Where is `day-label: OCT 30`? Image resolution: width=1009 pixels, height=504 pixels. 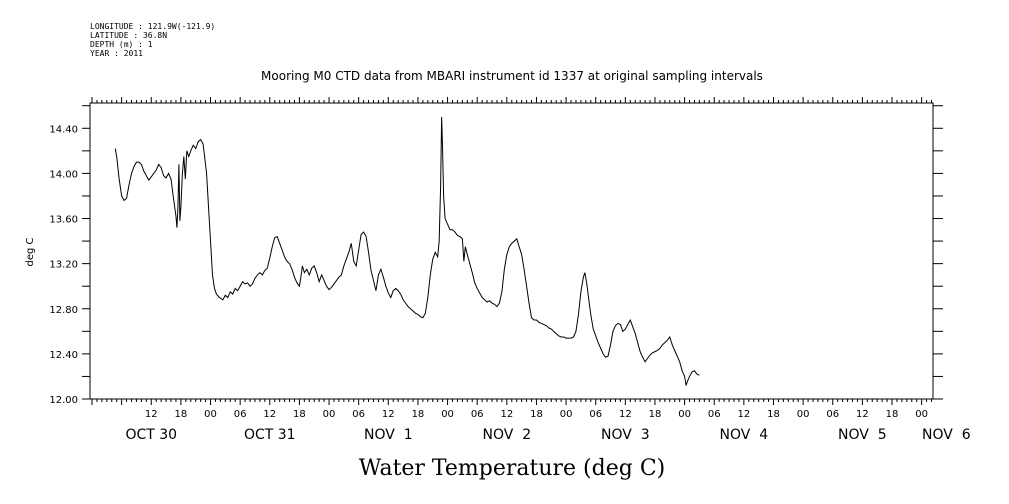
day-label: OCT 30 is located at coordinates (151, 435).